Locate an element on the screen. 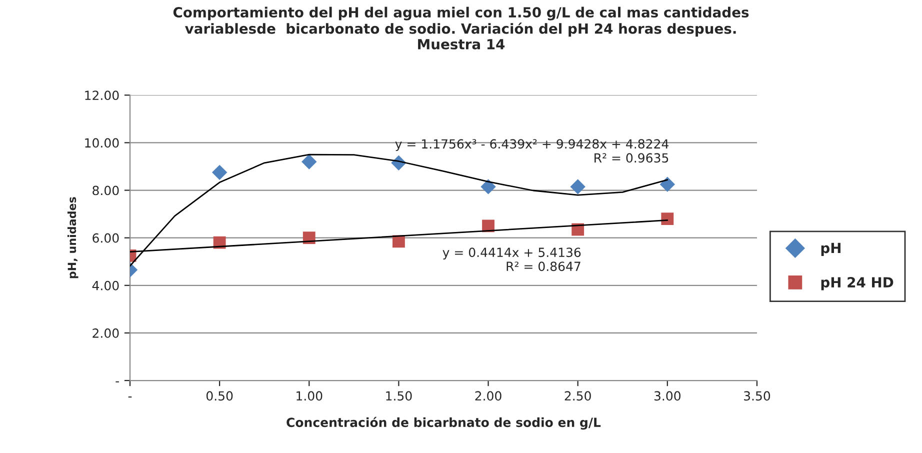  y-tick-label: 6.00 is located at coordinates (105, 238).